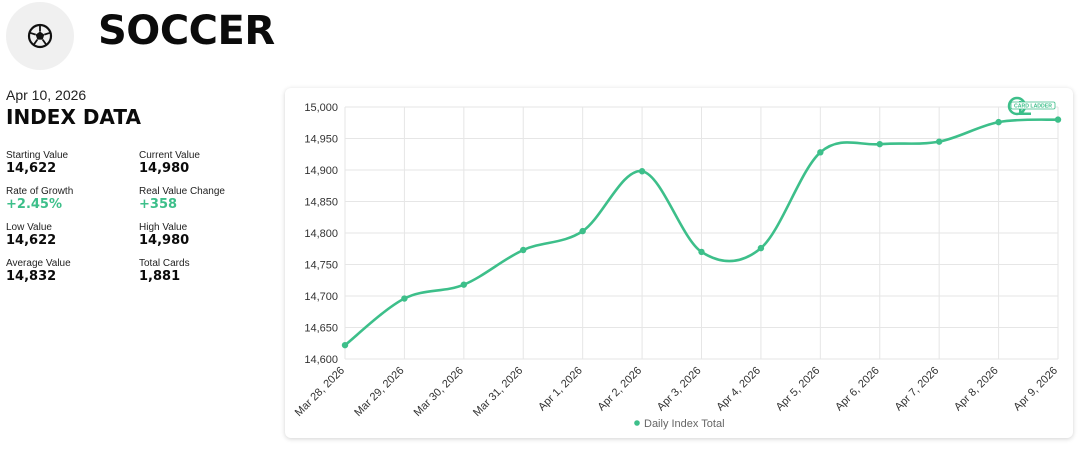 The image size is (1080, 452). What do you see at coordinates (192, 163) in the screenshot?
I see `stat-current-value: Current Value 14,980` at bounding box center [192, 163].